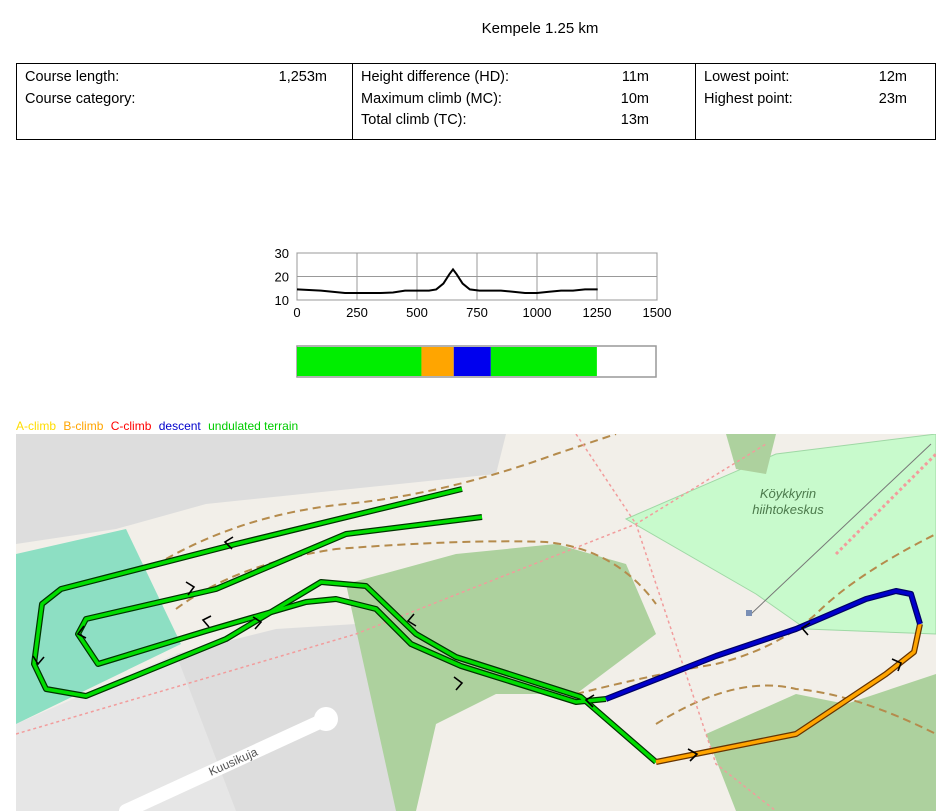  I want to click on legend-a-climb: A-climb, so click(36, 426).